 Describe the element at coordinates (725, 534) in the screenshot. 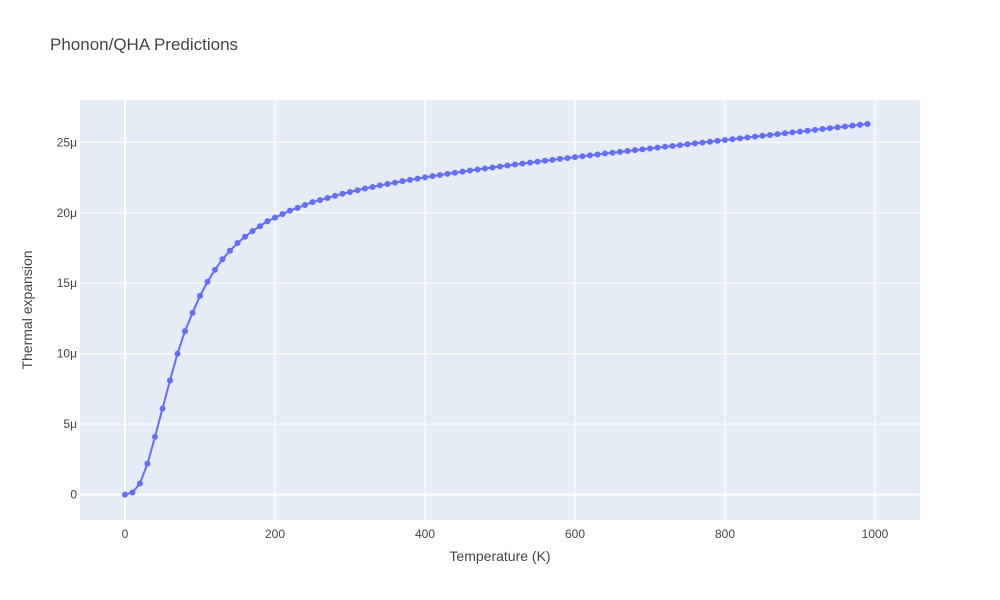

I see `x-tick-label: 800` at that location.